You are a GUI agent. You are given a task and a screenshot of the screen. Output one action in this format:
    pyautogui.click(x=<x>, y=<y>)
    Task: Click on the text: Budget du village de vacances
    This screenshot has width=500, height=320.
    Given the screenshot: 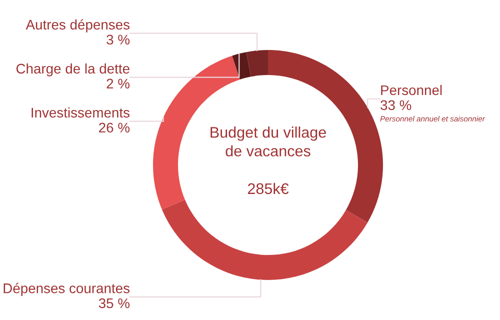 What is the action you would take?
    pyautogui.click(x=268, y=141)
    